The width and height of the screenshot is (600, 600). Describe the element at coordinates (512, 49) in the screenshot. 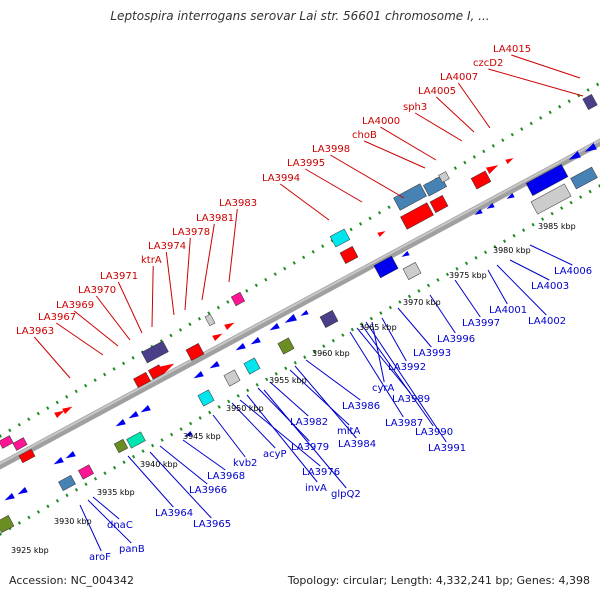

I see `gene-label-la4015: LA4015` at that location.